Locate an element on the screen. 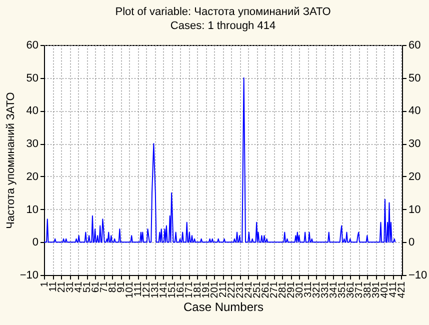  y2-tick-label: 40 is located at coordinates (414, 111).